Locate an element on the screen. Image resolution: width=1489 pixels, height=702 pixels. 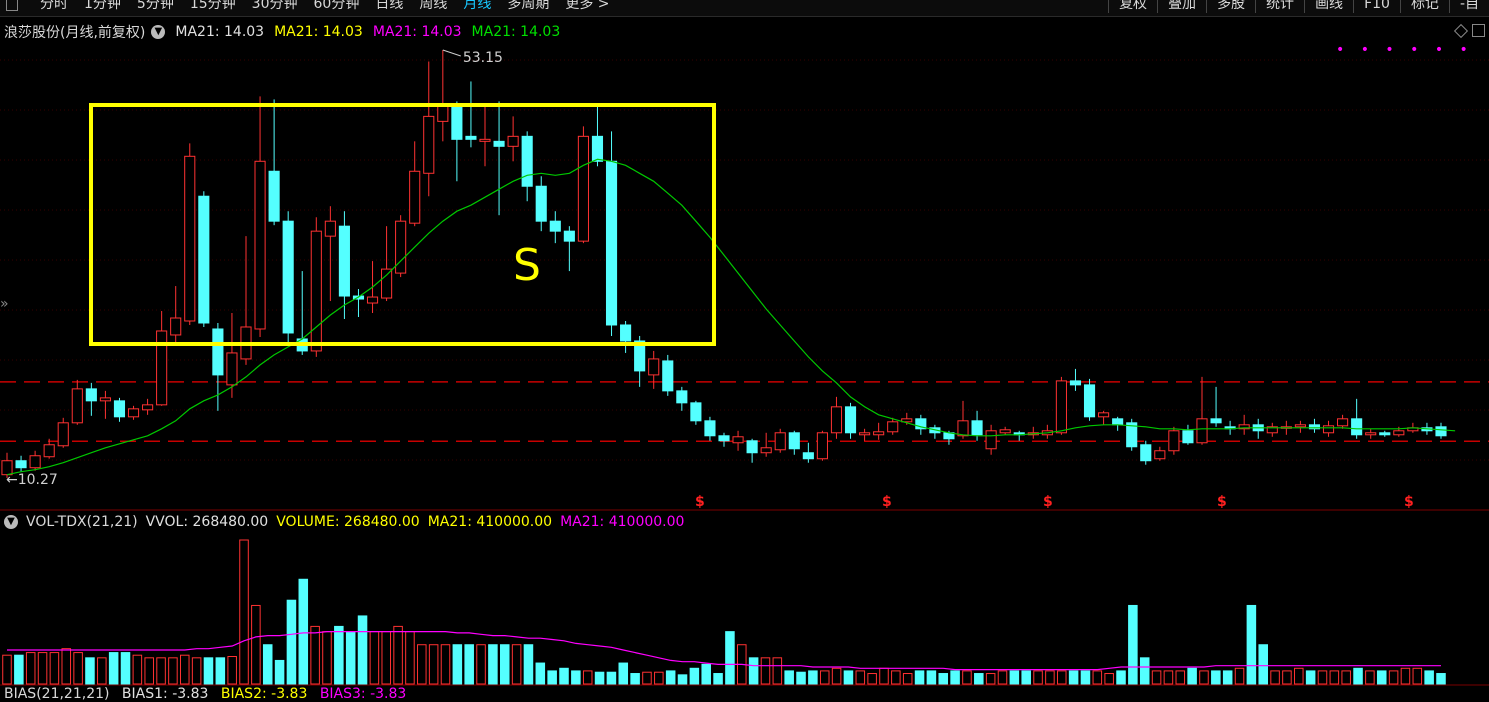
period-tab-9: 多周期 is located at coordinates (528, 6).